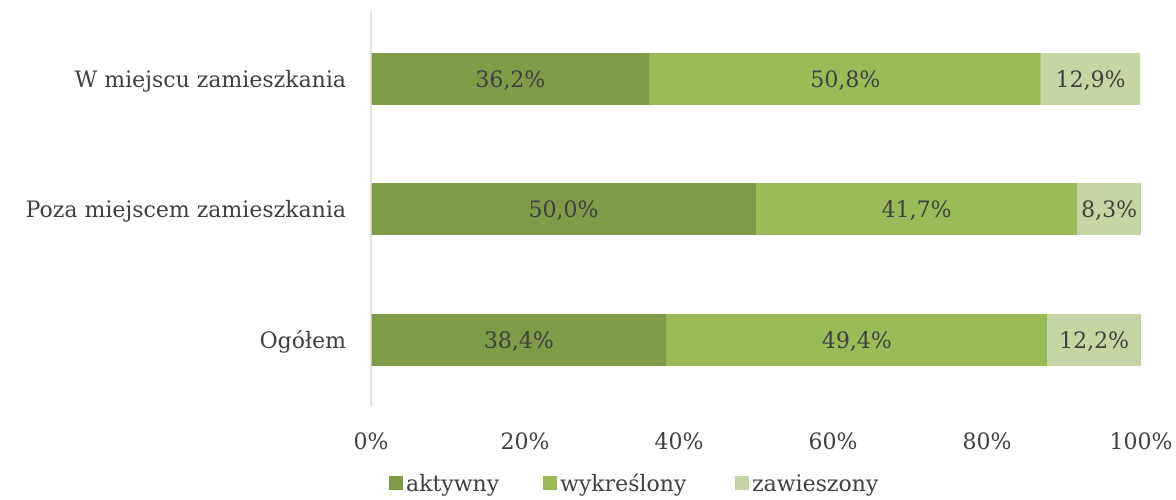 Image resolution: width=1176 pixels, height=500 pixels. I want to click on x-tick-label: 0%, so click(371, 442).